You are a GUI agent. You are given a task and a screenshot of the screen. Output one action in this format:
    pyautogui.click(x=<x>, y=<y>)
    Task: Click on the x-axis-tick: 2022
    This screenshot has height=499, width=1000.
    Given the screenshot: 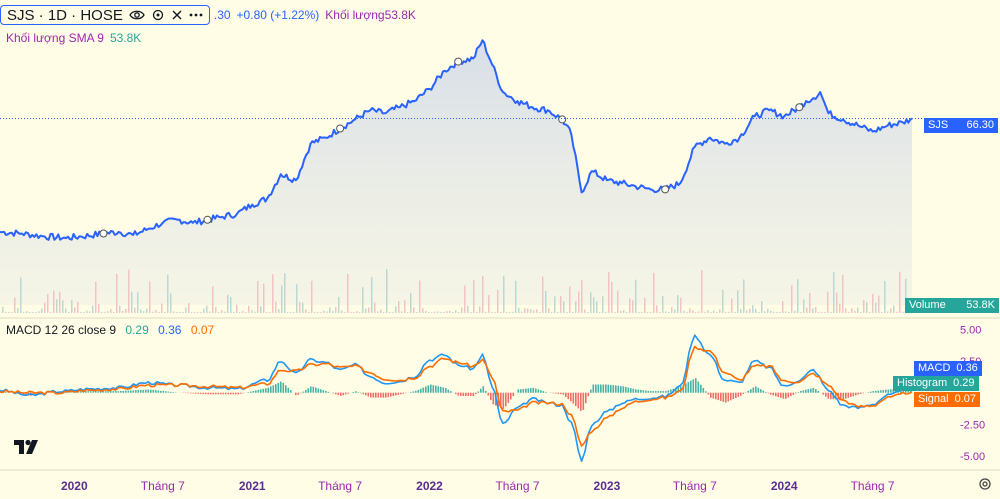 What is the action you would take?
    pyautogui.click(x=429, y=486)
    